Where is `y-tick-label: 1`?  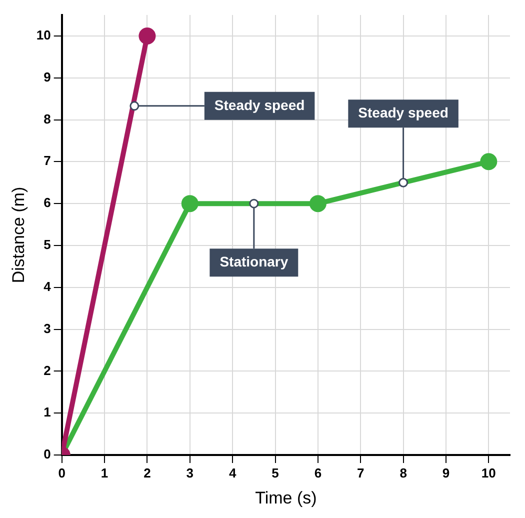
y-tick-label: 1 is located at coordinates (47, 412).